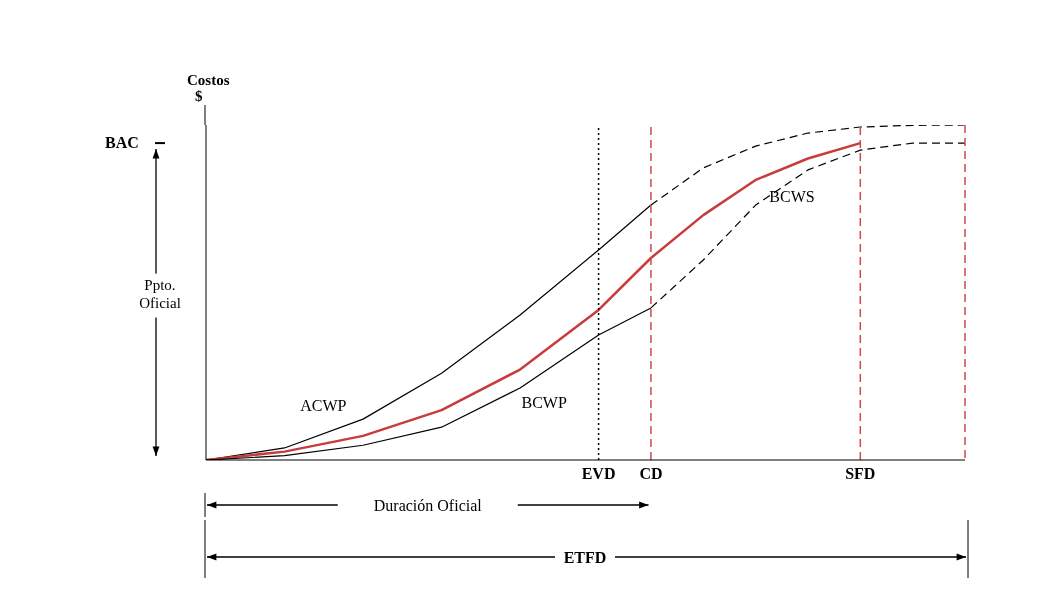 This screenshot has width=1045, height=590. Describe the element at coordinates (428, 505) in the screenshot. I see `text: Duración Oficial` at that location.